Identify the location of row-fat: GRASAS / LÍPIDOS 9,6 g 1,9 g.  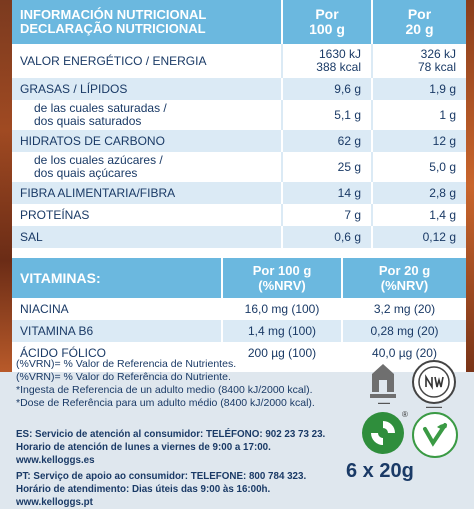
(239, 89).